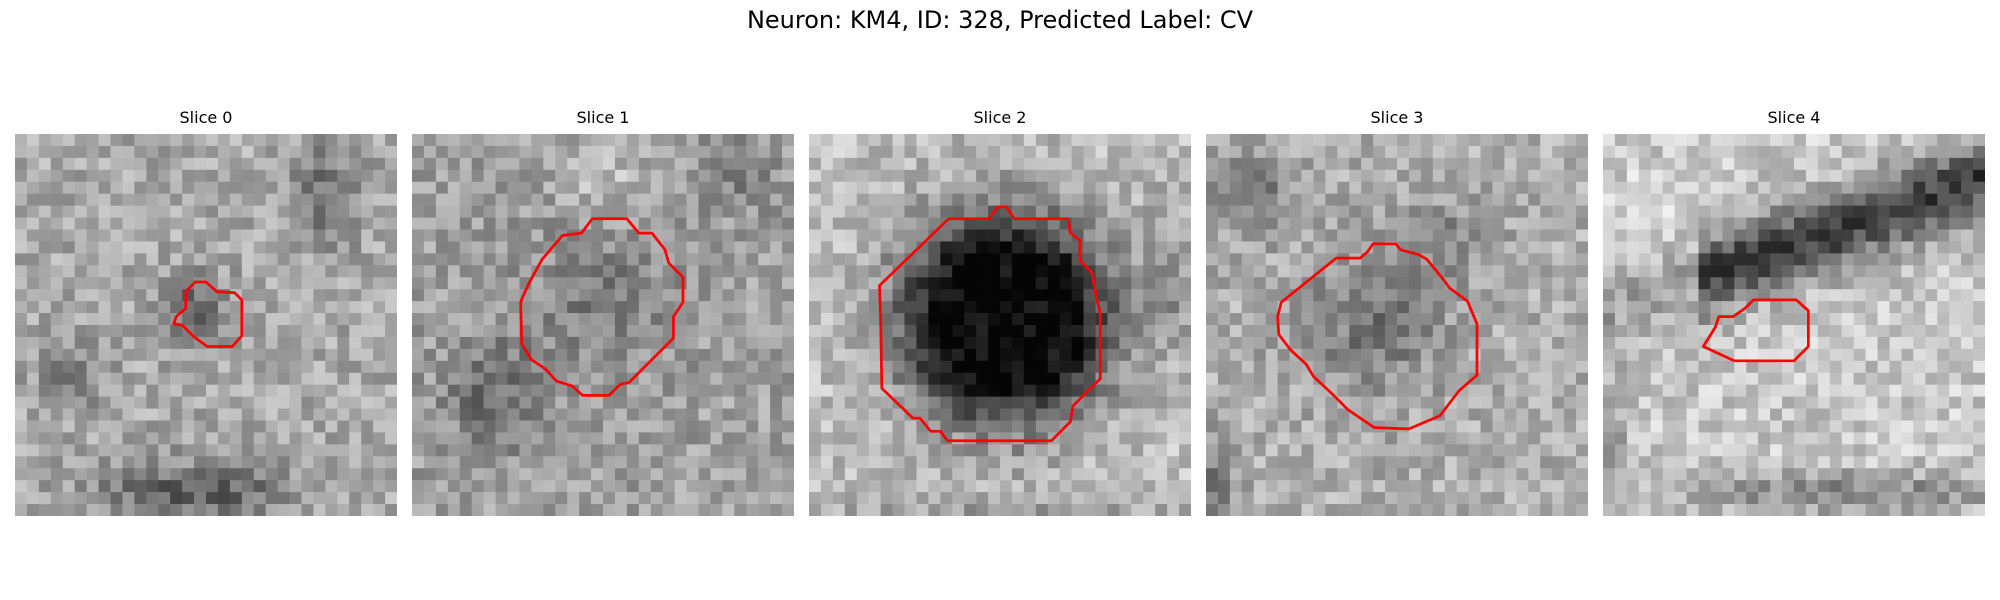 This screenshot has height=600, width=2000. Describe the element at coordinates (1397, 117) in the screenshot. I see `slice-3-title: Slice 3` at that location.